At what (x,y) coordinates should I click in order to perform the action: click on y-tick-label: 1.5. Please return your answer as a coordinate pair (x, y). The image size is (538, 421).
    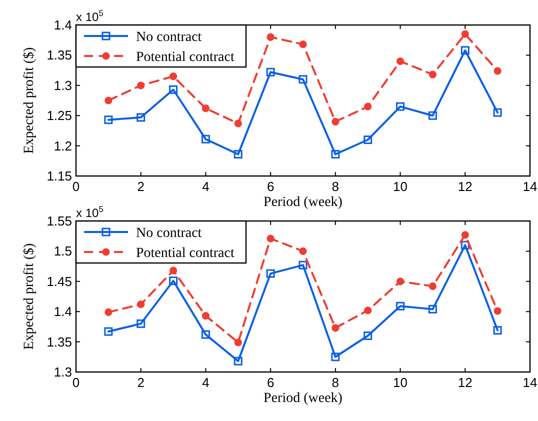
    Looking at the image, I should click on (63, 251).